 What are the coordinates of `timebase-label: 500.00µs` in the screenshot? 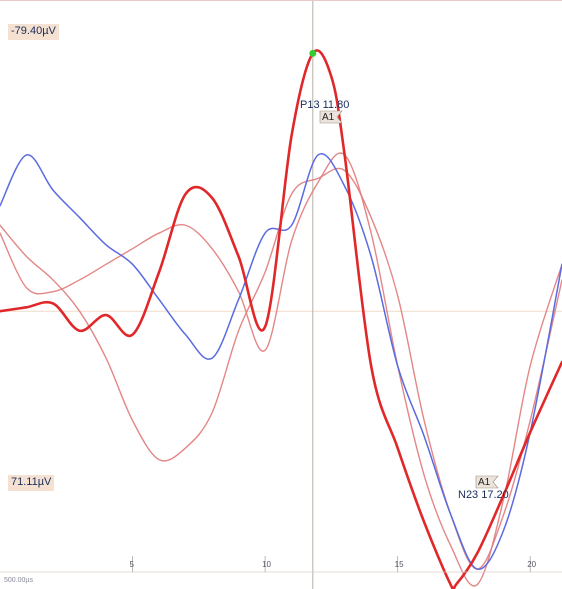 It's located at (18, 580).